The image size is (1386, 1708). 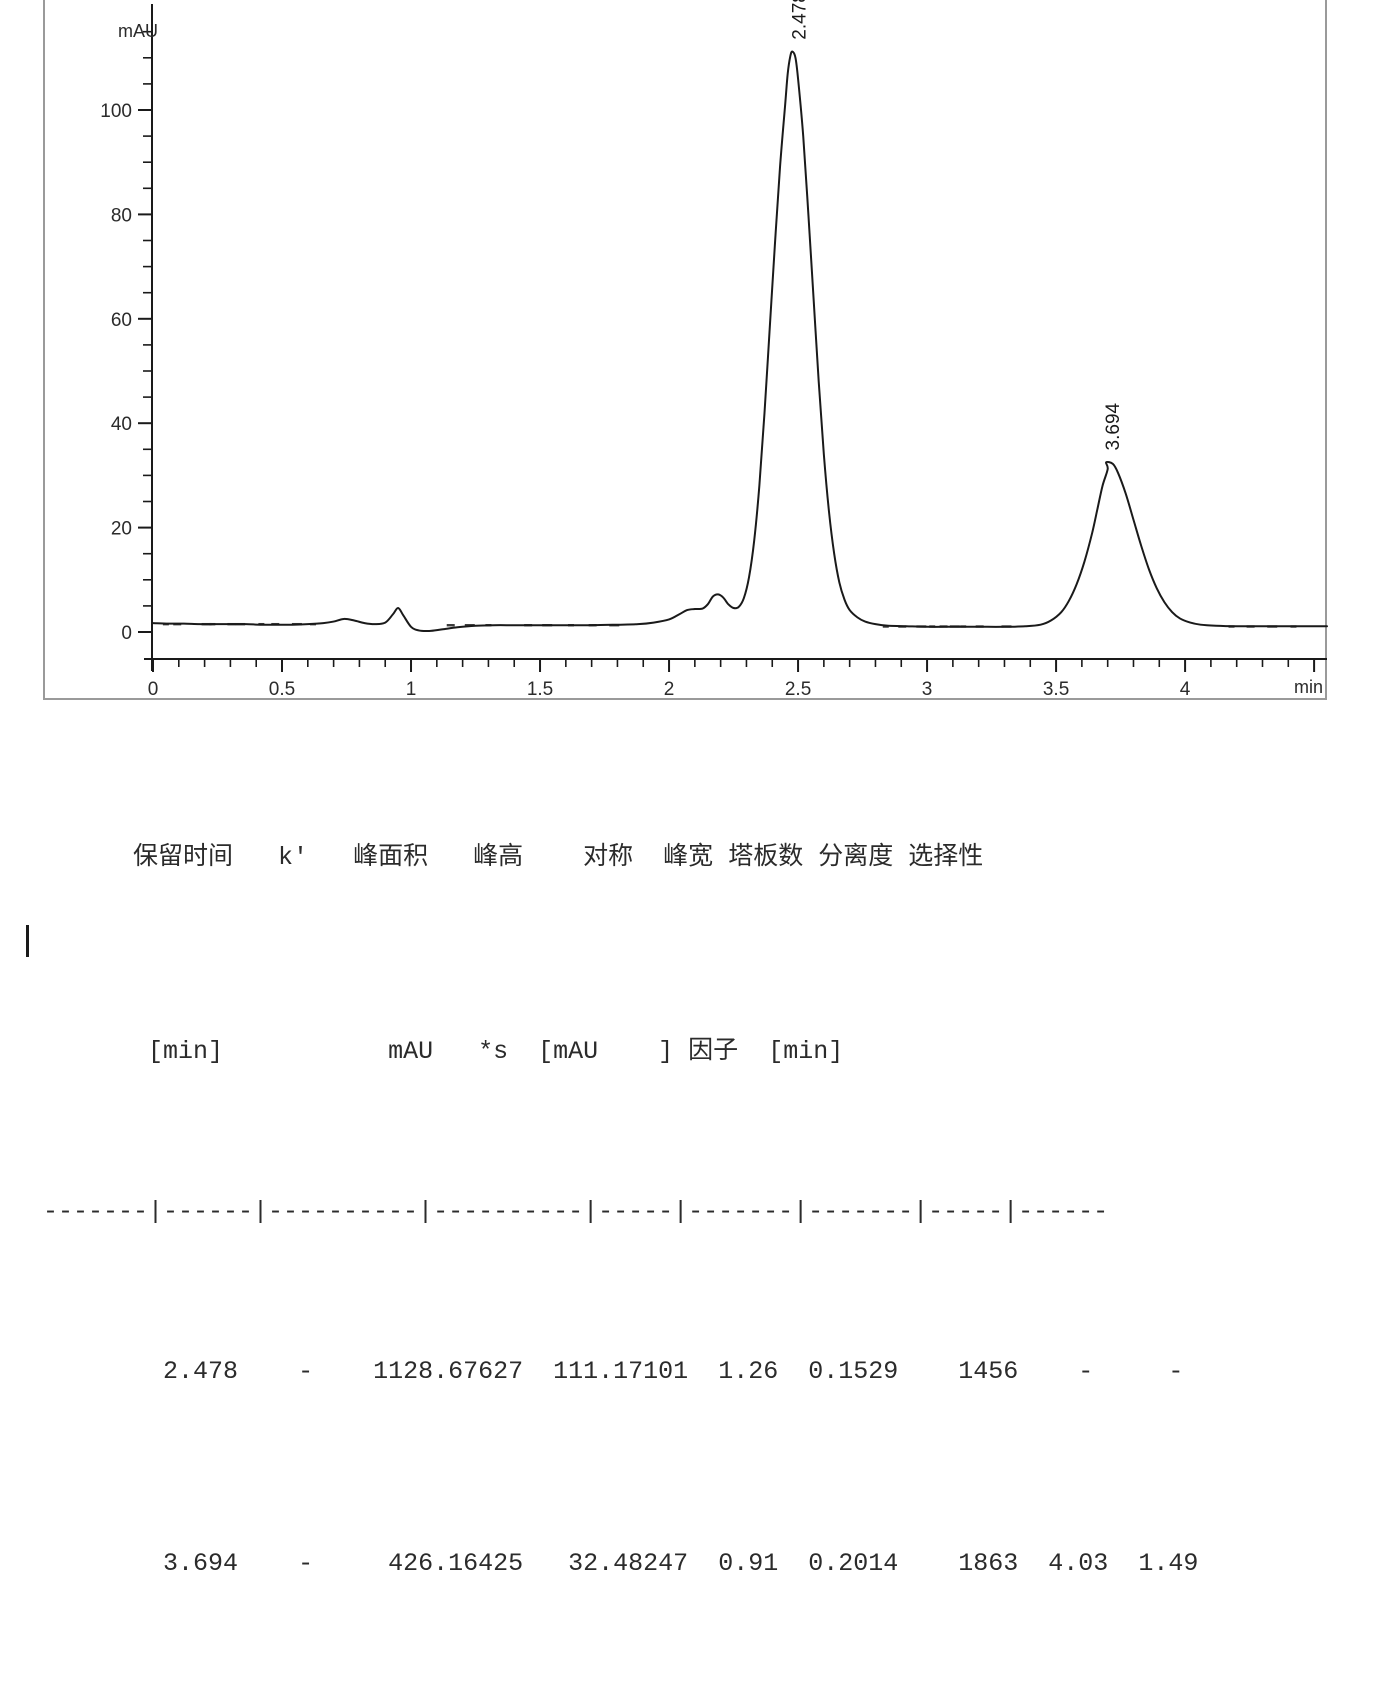 I want to click on column-header-peak-width: 峰宽, so click(x=688, y=855).